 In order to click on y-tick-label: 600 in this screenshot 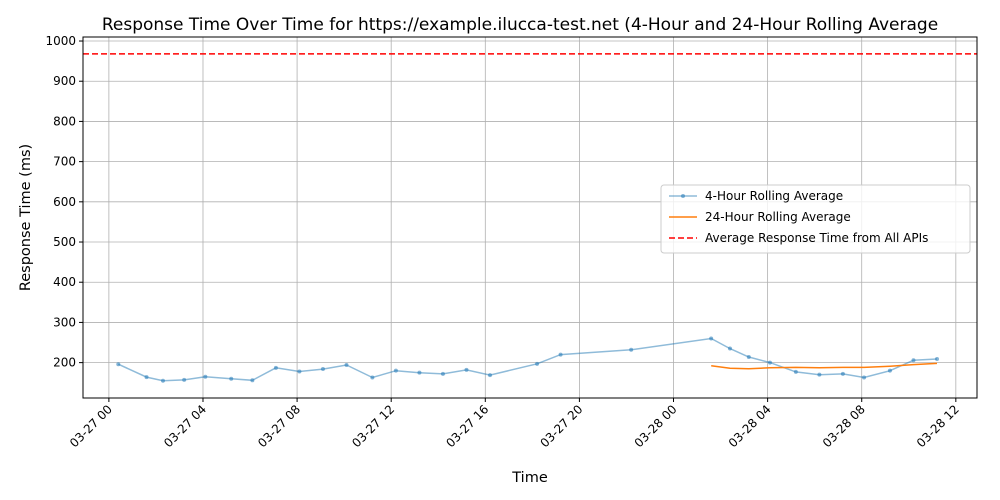, I will do `click(64, 202)`.